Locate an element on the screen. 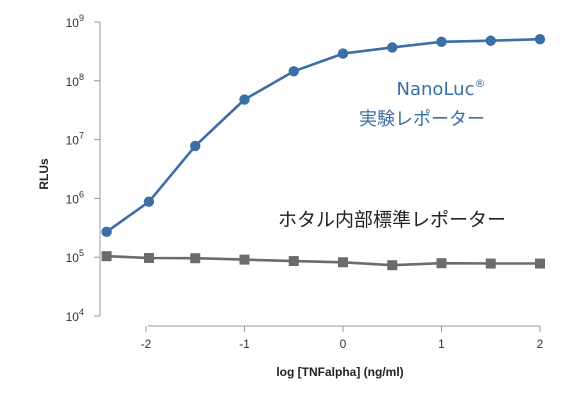  x-tick-label: 1 is located at coordinates (441, 344).